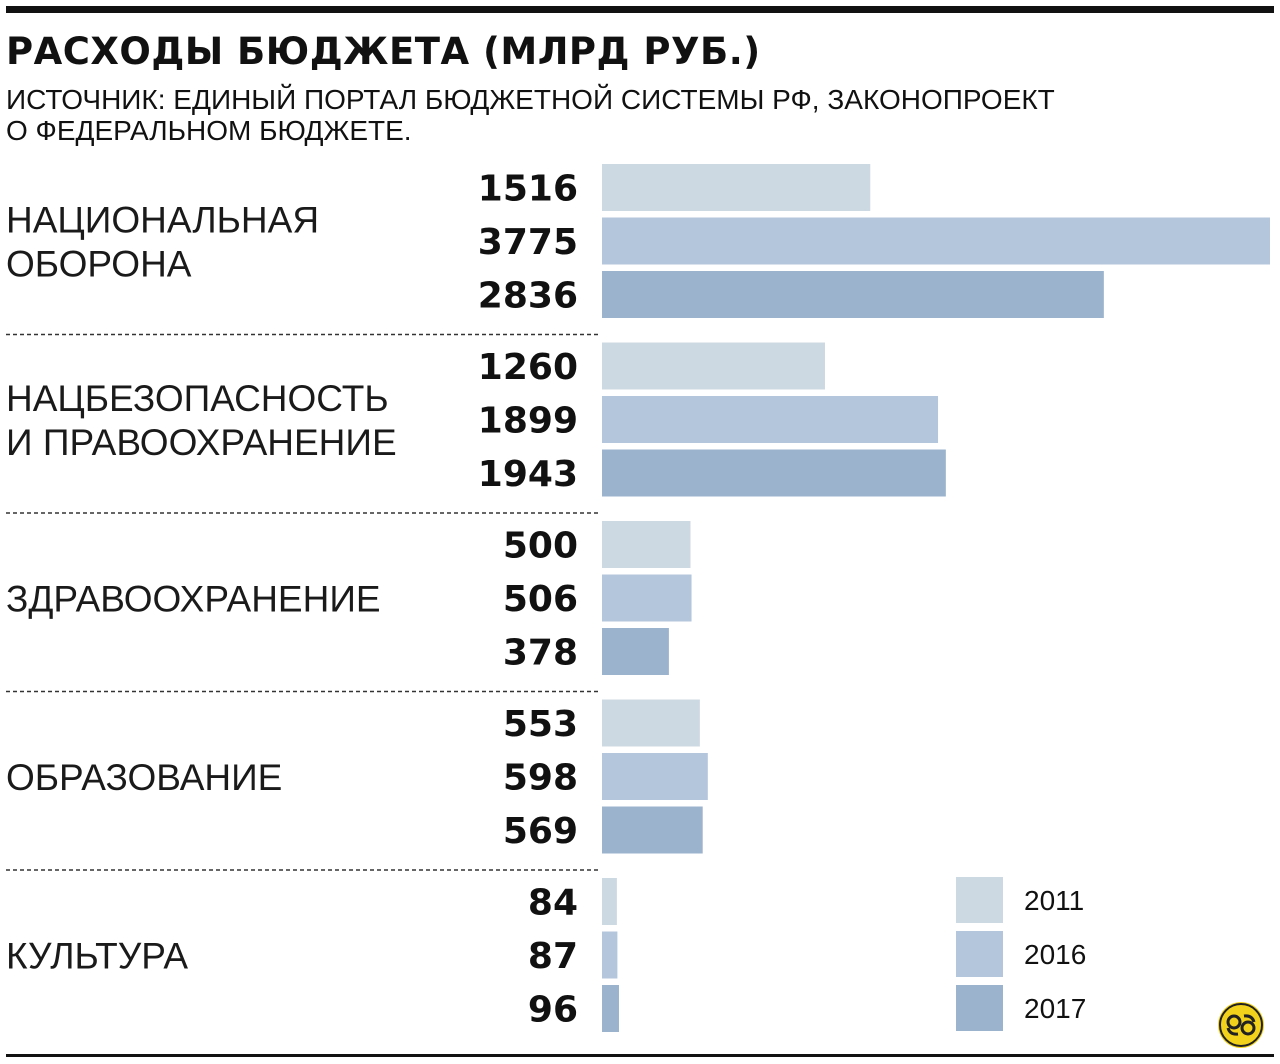 The height and width of the screenshot is (1064, 1280). I want to click on value-label: 87, so click(553, 956).